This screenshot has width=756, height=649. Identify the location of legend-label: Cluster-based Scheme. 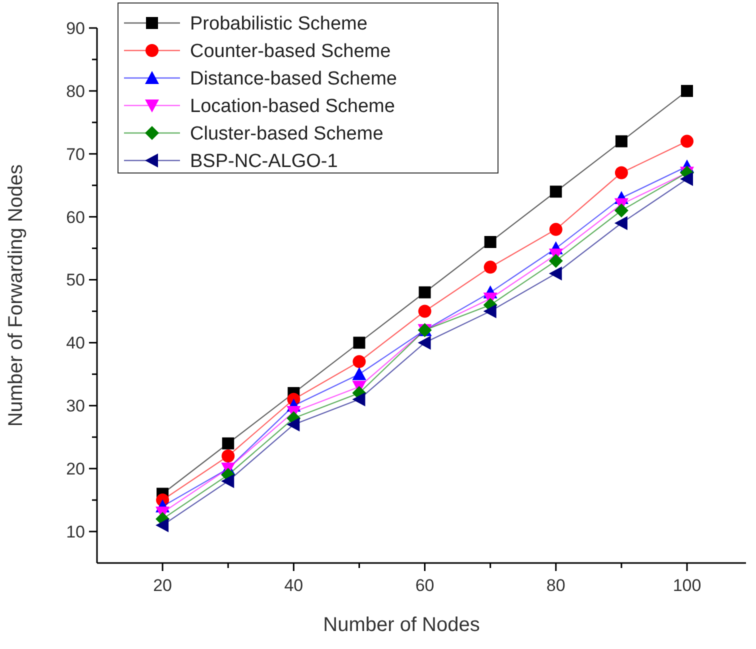
(287, 134).